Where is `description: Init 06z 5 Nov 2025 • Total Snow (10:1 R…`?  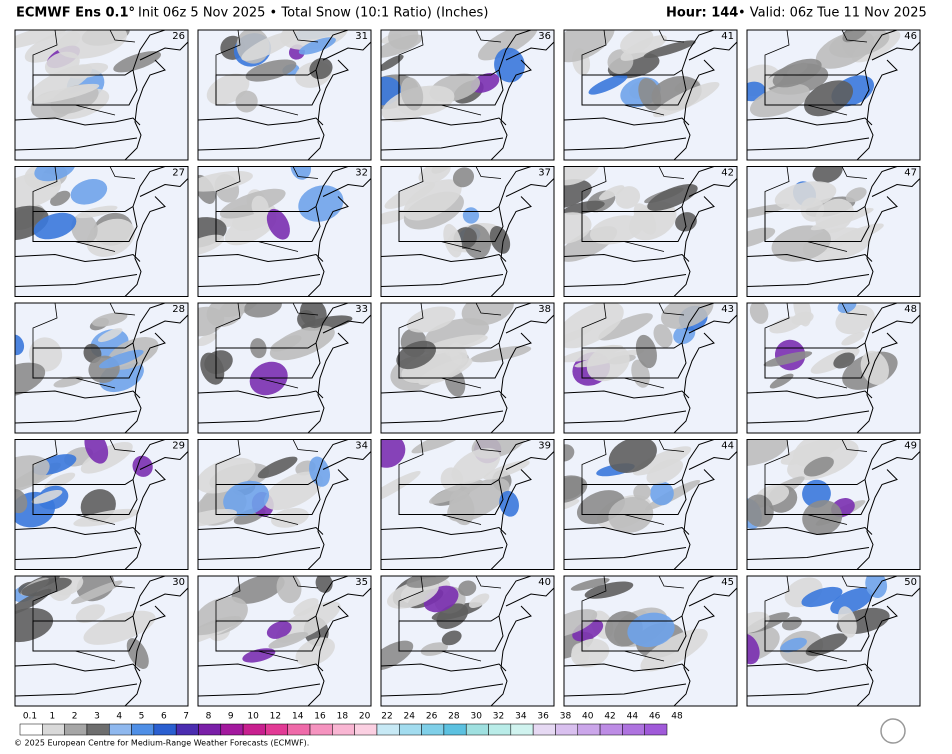 description: Init 06z 5 Nov 2025 • Total Snow (10:1 R… is located at coordinates (313, 13).